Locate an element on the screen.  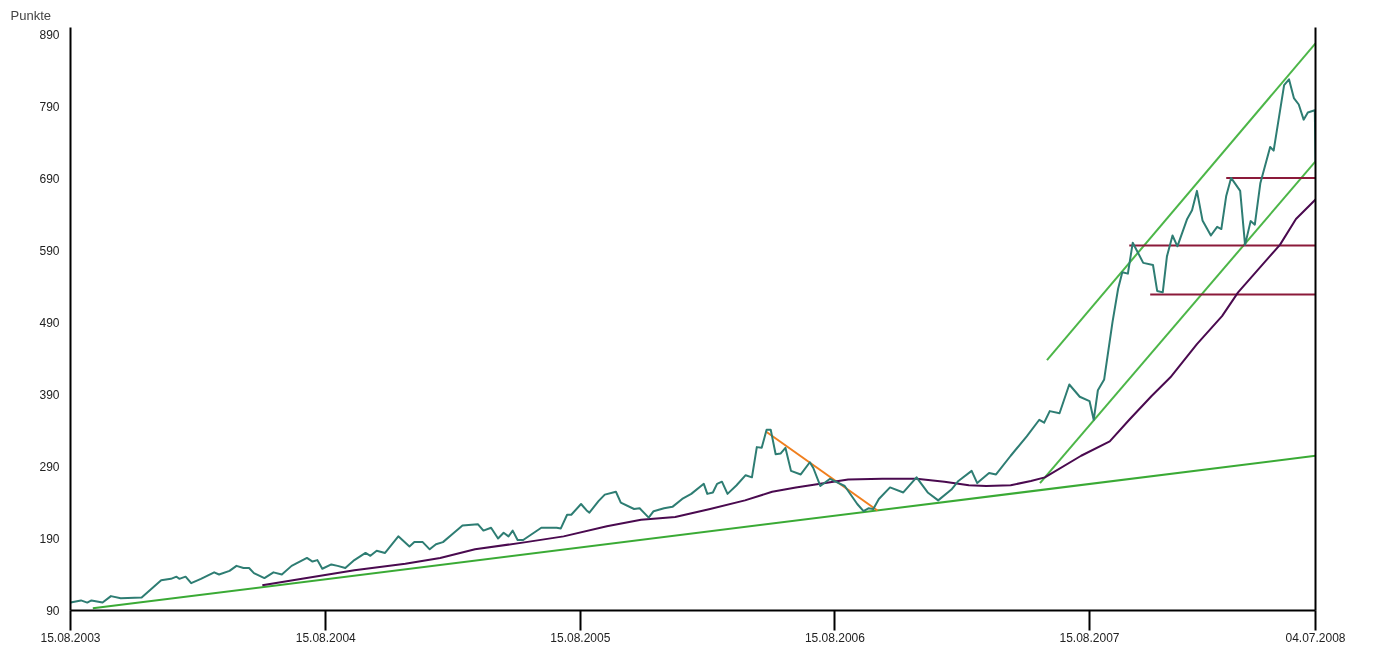
y-tick-label: 190 is located at coordinates (49, 539).